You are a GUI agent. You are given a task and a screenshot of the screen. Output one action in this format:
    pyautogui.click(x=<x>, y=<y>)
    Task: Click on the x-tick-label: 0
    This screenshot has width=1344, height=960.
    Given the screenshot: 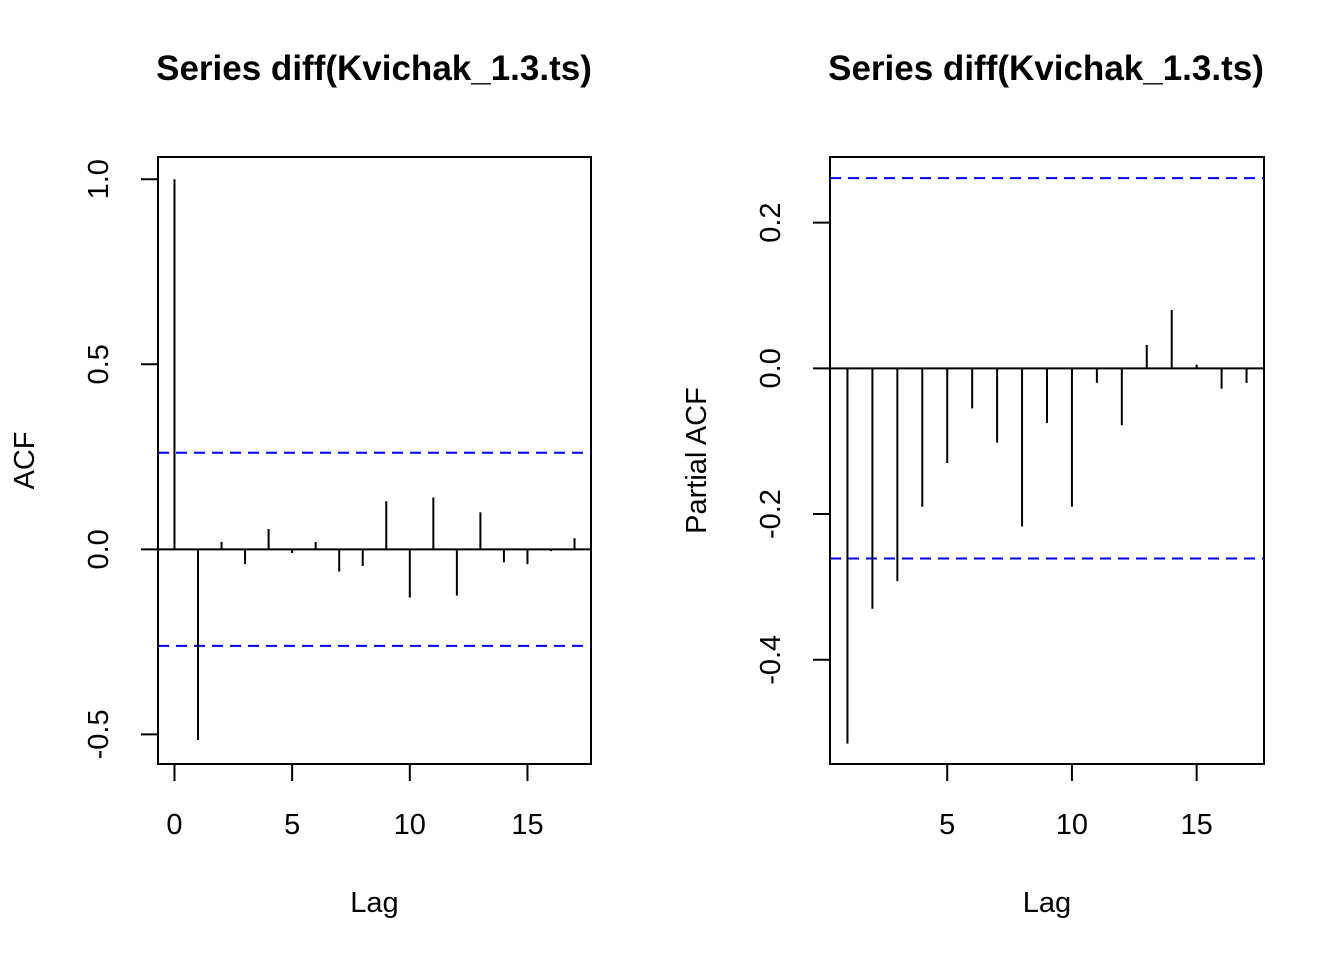 What is the action you would take?
    pyautogui.click(x=174, y=825)
    